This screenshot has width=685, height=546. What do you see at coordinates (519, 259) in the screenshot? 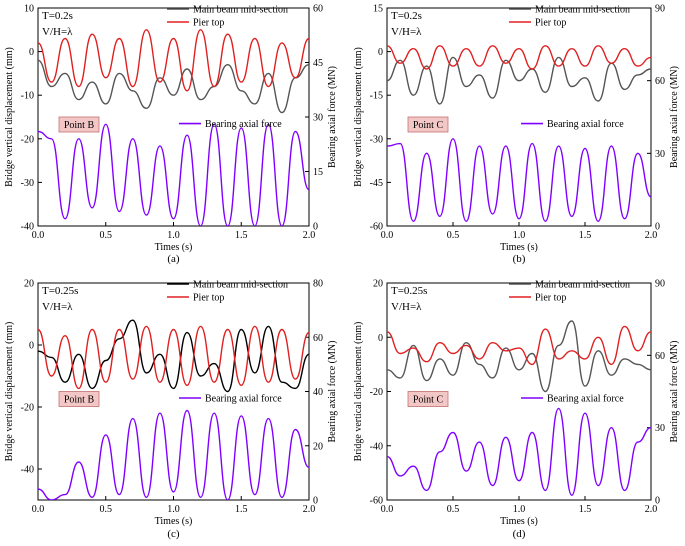
I see `panel-caption: (b)` at bounding box center [519, 259].